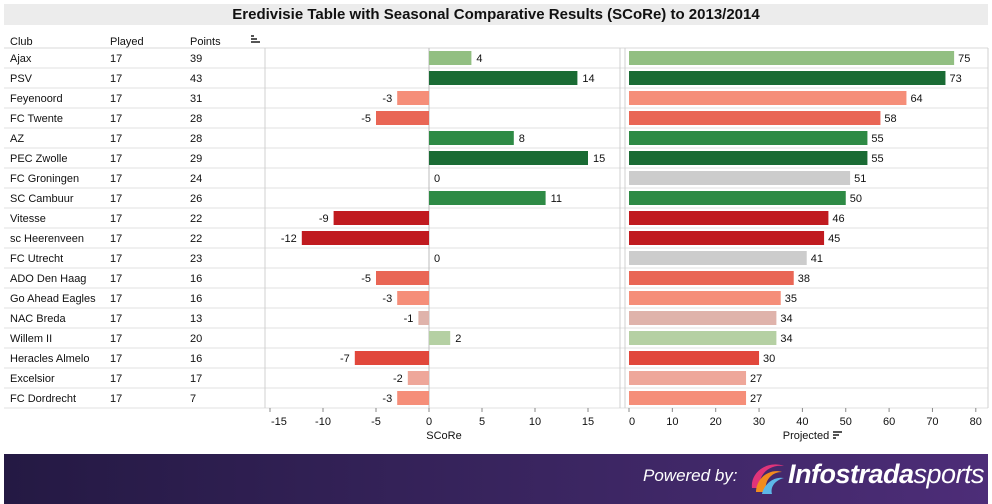 This screenshot has width=992, height=504. I want to click on projected-label: 38, so click(804, 279).